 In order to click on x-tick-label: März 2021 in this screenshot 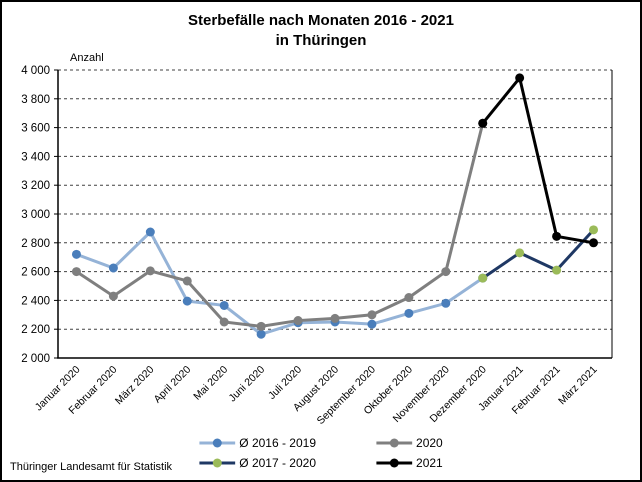, I will do `click(578, 386)`.